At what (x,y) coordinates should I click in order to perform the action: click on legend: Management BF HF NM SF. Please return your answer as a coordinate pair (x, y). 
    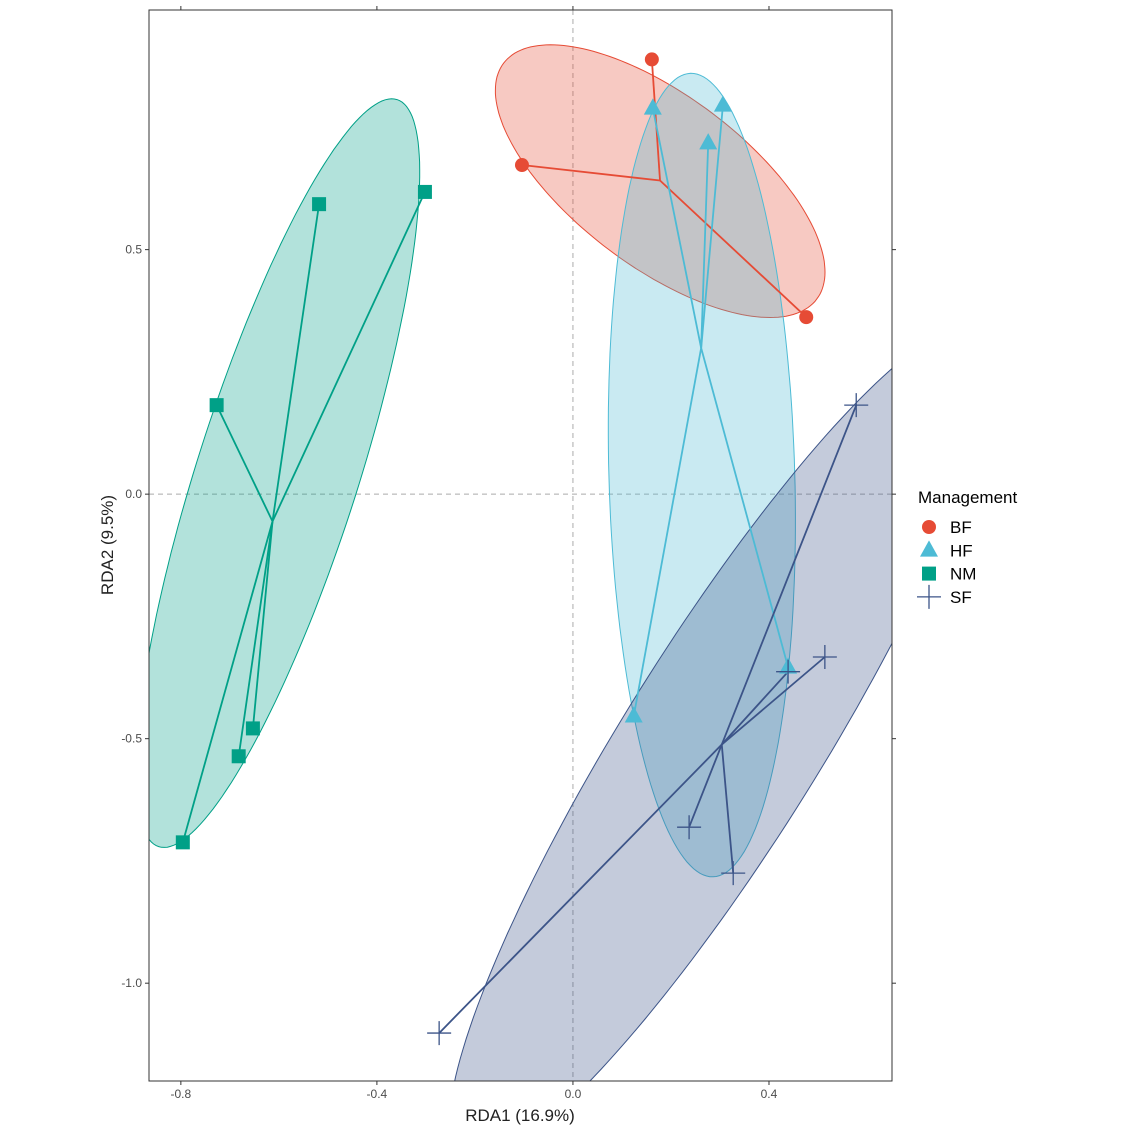
    Looking at the image, I should click on (967, 548).